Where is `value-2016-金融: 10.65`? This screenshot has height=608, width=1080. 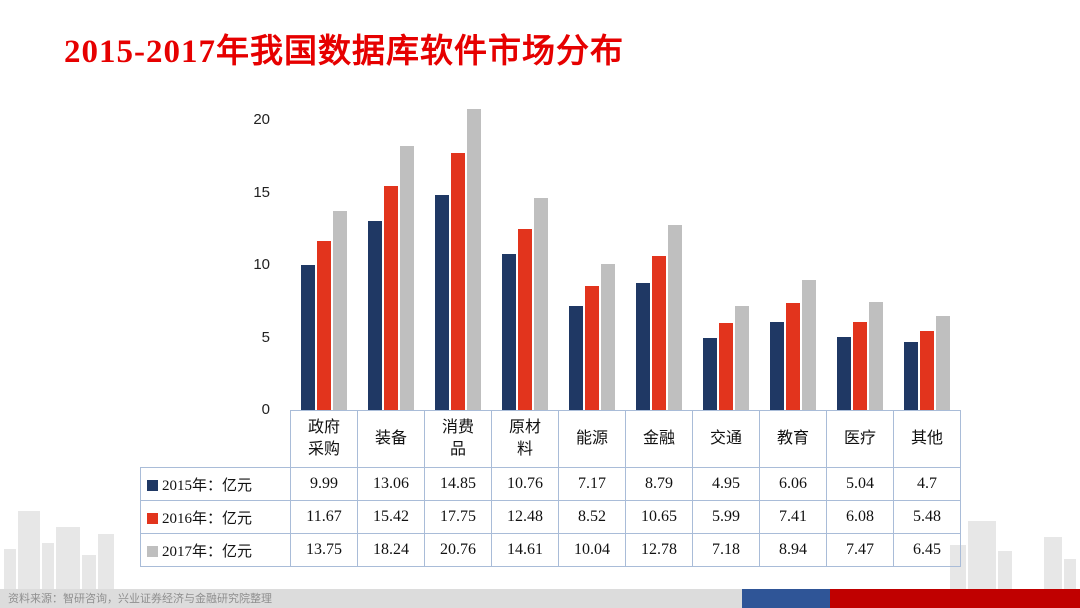 value-2016-金融: 10.65 is located at coordinates (659, 517).